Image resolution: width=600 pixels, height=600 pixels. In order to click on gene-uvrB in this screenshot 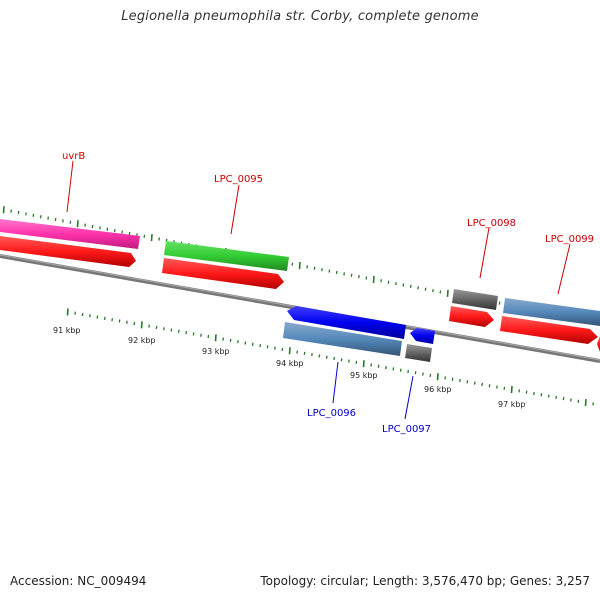, I will do `click(70, 234)`.